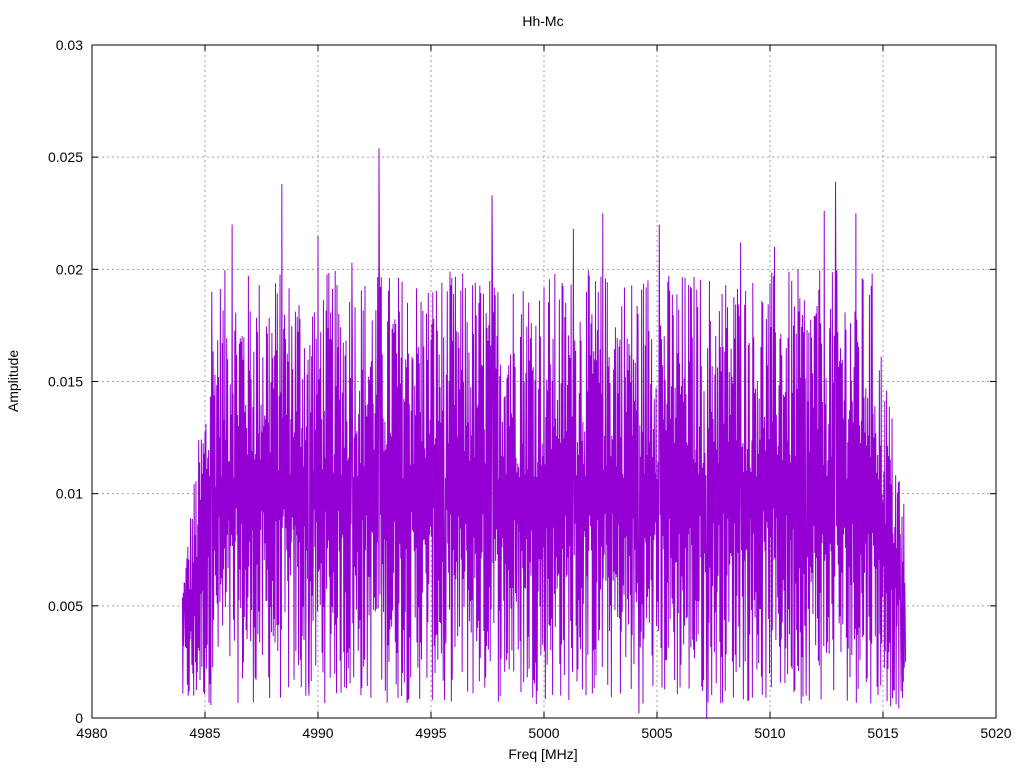 This screenshot has height=768, width=1024. I want to click on x-tick-label: 4995, so click(430, 733).